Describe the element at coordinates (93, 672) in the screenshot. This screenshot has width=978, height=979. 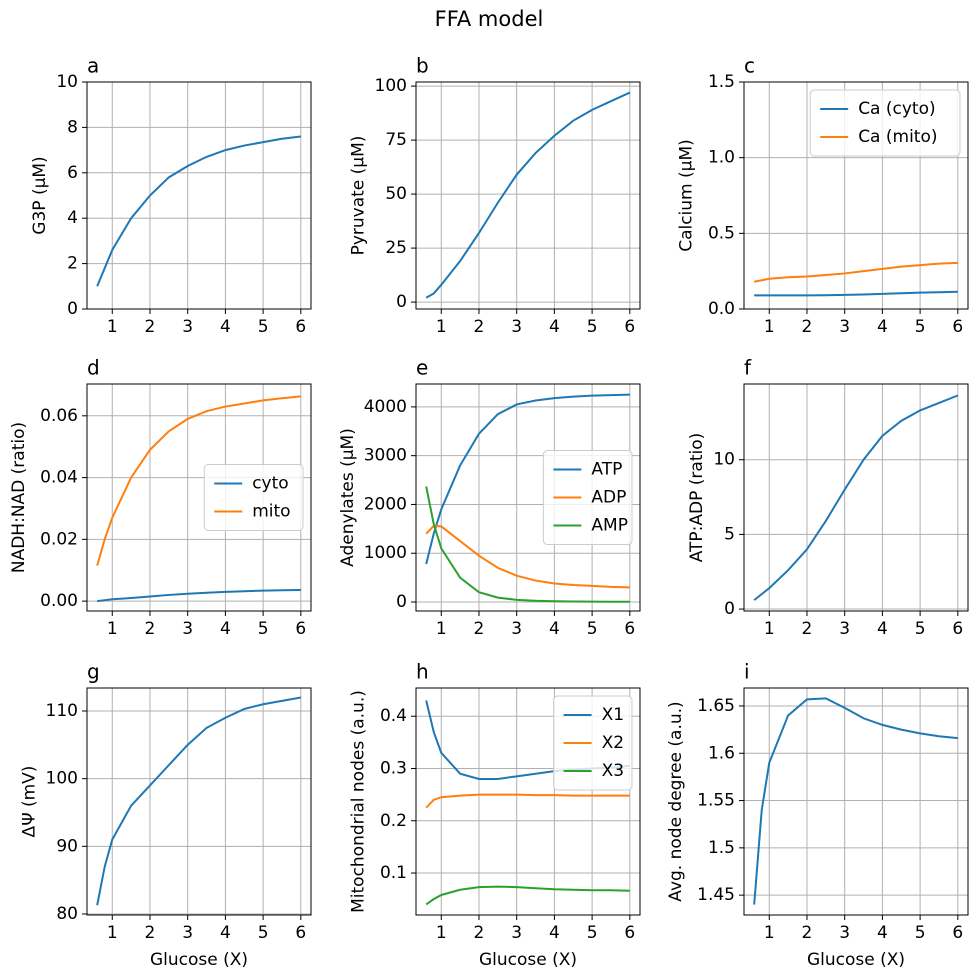
I see `subplot-title: g` at that location.